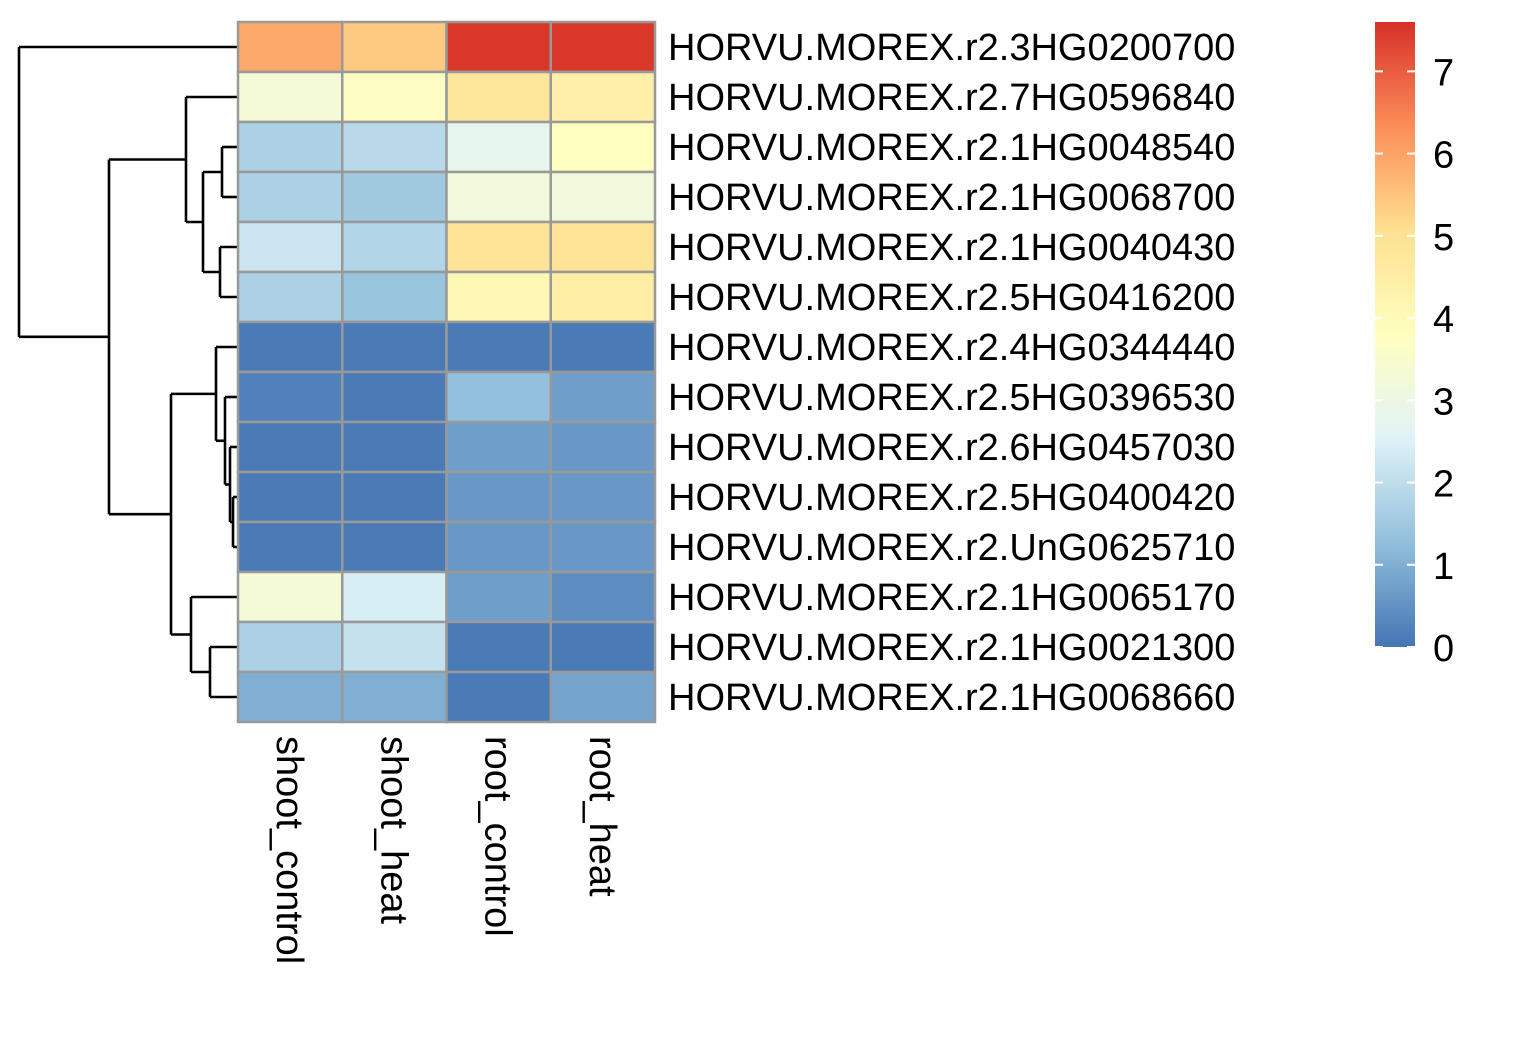 This screenshot has height=1037, width=1514. What do you see at coordinates (290, 547) in the screenshot?
I see `heatmap-cell-r10-c0` at bounding box center [290, 547].